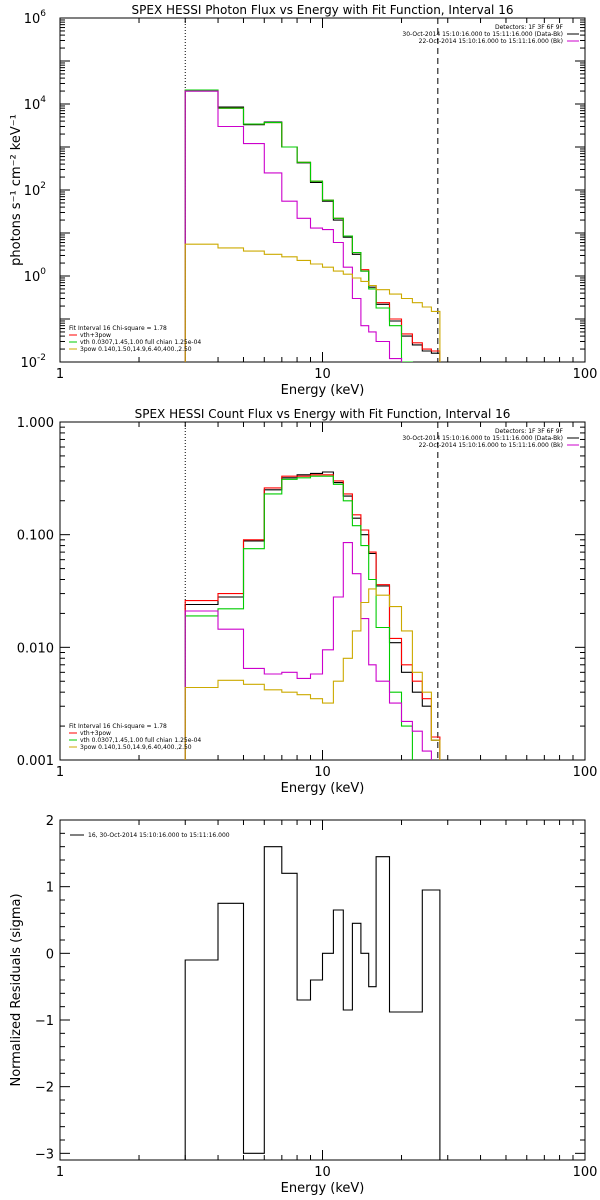  Describe the element at coordinates (35, 276) in the screenshot. I see `y-tick-label: 10⁰` at that location.